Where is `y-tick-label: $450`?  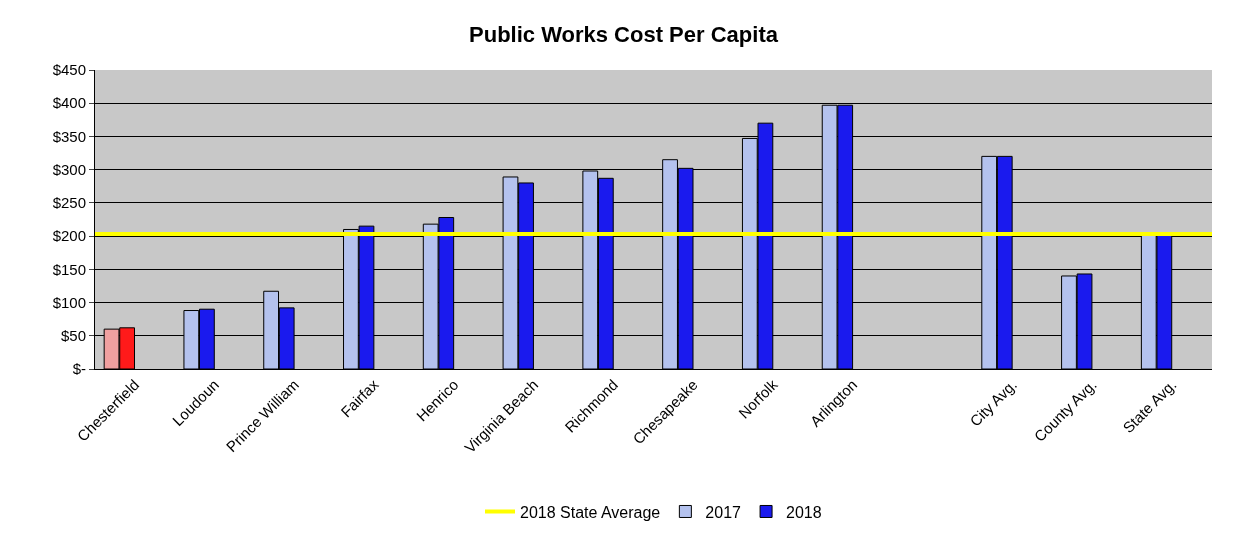 y-tick-label: $450 is located at coordinates (69, 70).